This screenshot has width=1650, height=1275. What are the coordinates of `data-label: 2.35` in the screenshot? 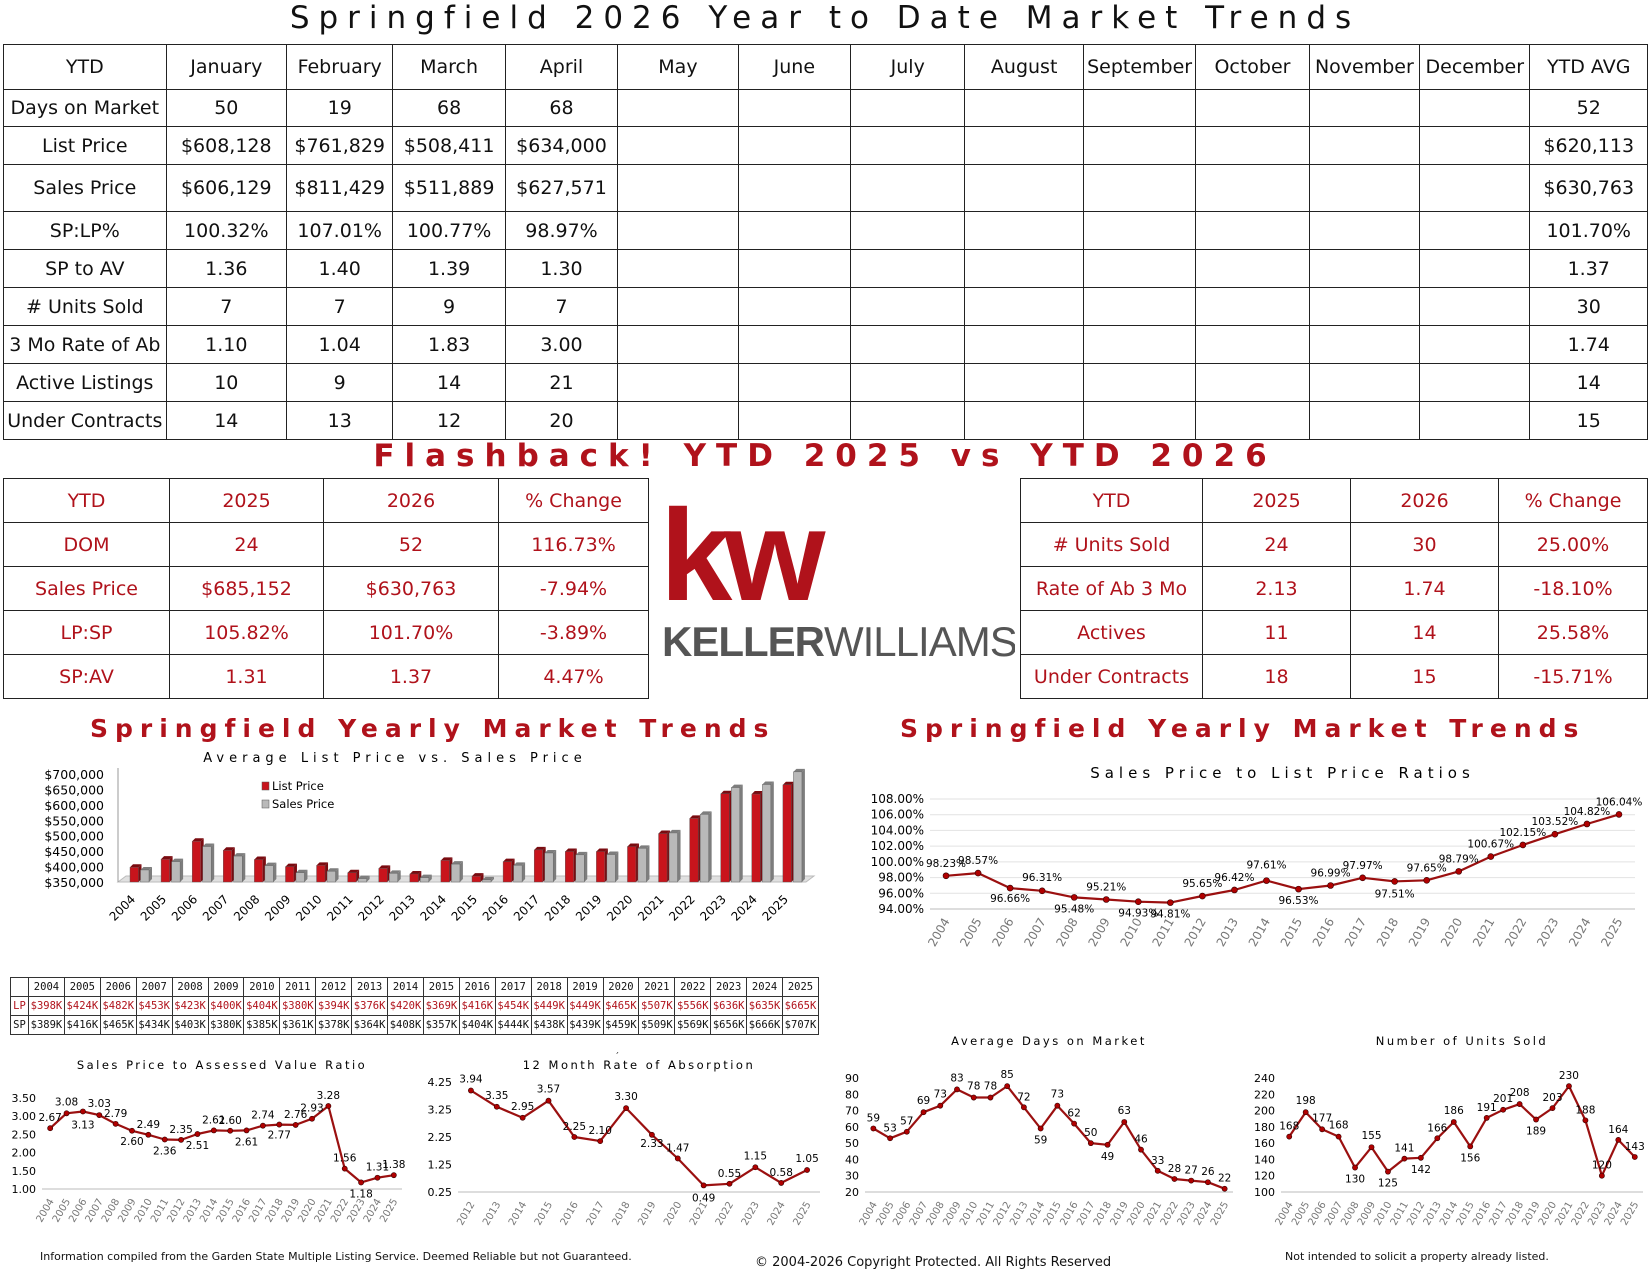 It's located at (180, 1130).